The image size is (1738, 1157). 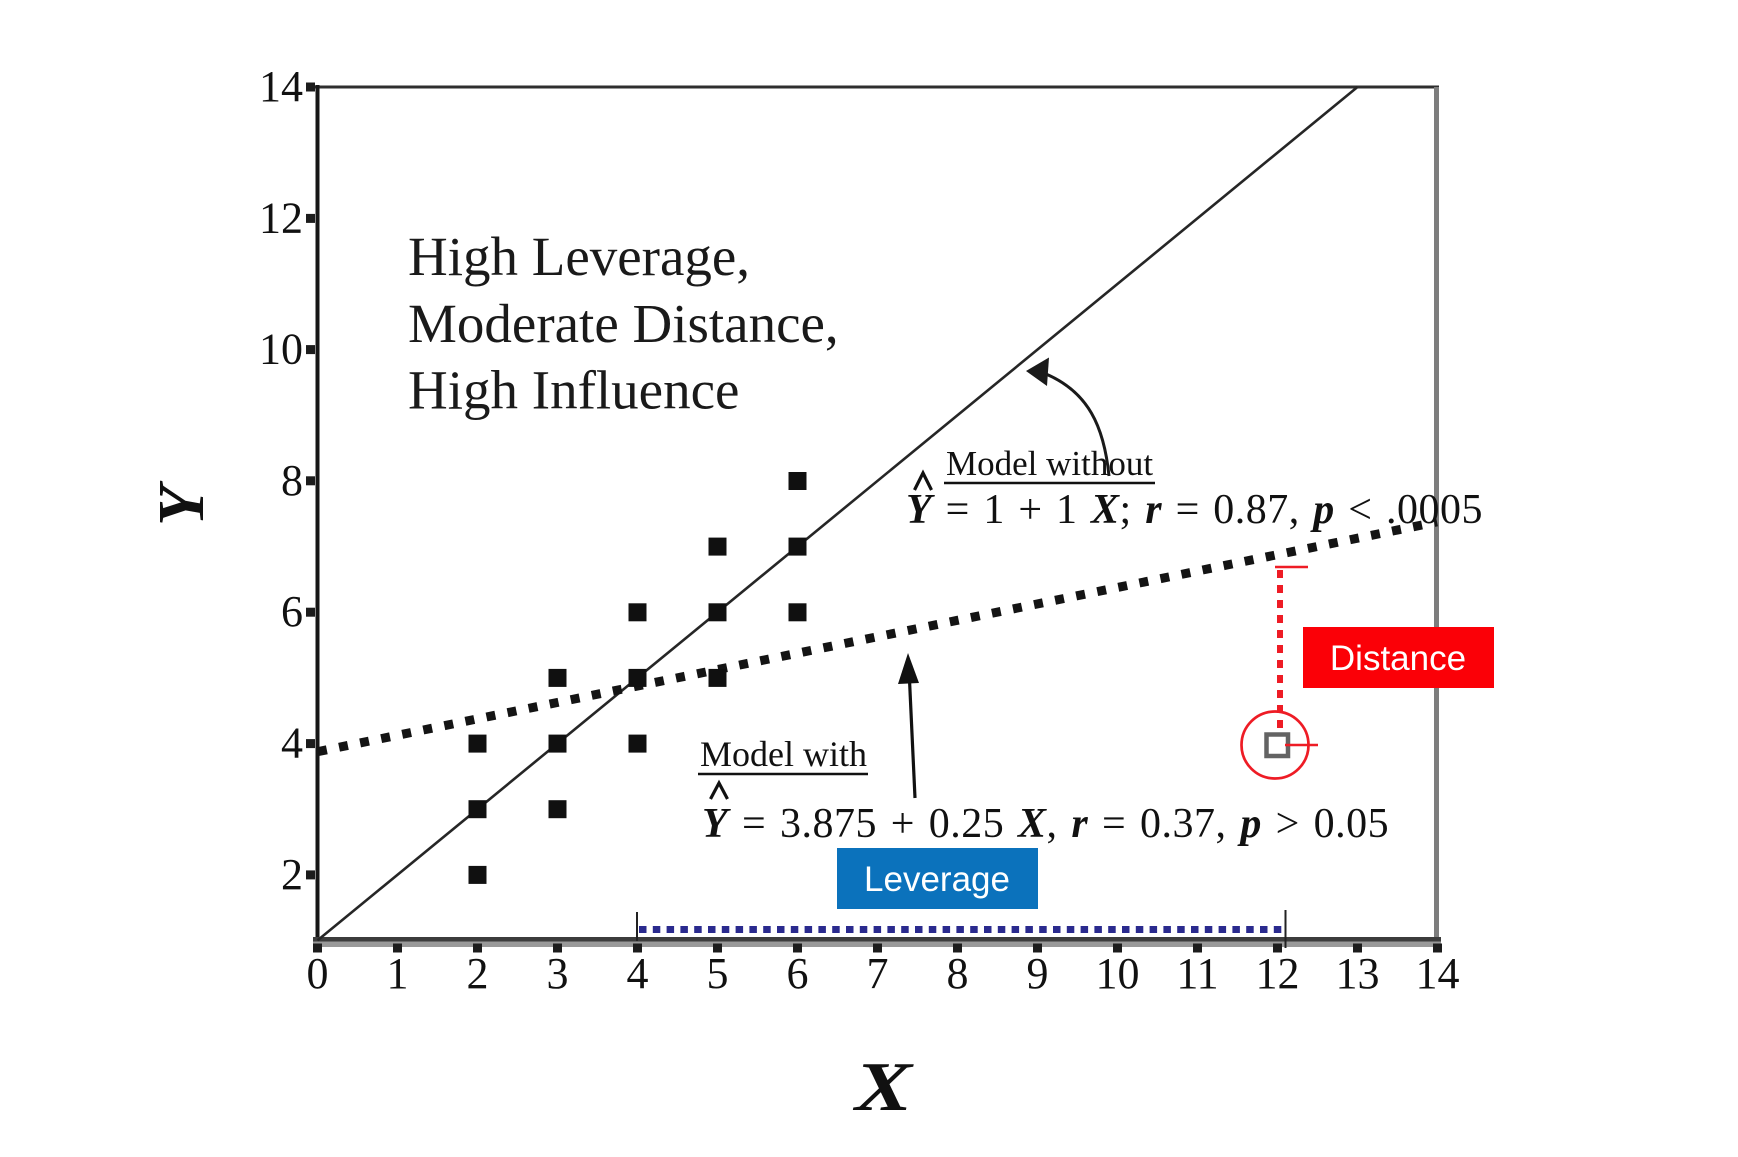 I want to click on svg-text: 5, so click(x=718, y=973).